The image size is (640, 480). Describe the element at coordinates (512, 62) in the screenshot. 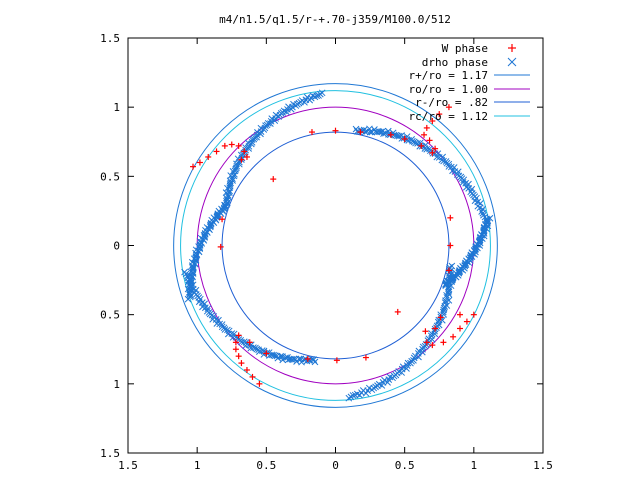

I see `legend-sample-drho-phase` at that location.